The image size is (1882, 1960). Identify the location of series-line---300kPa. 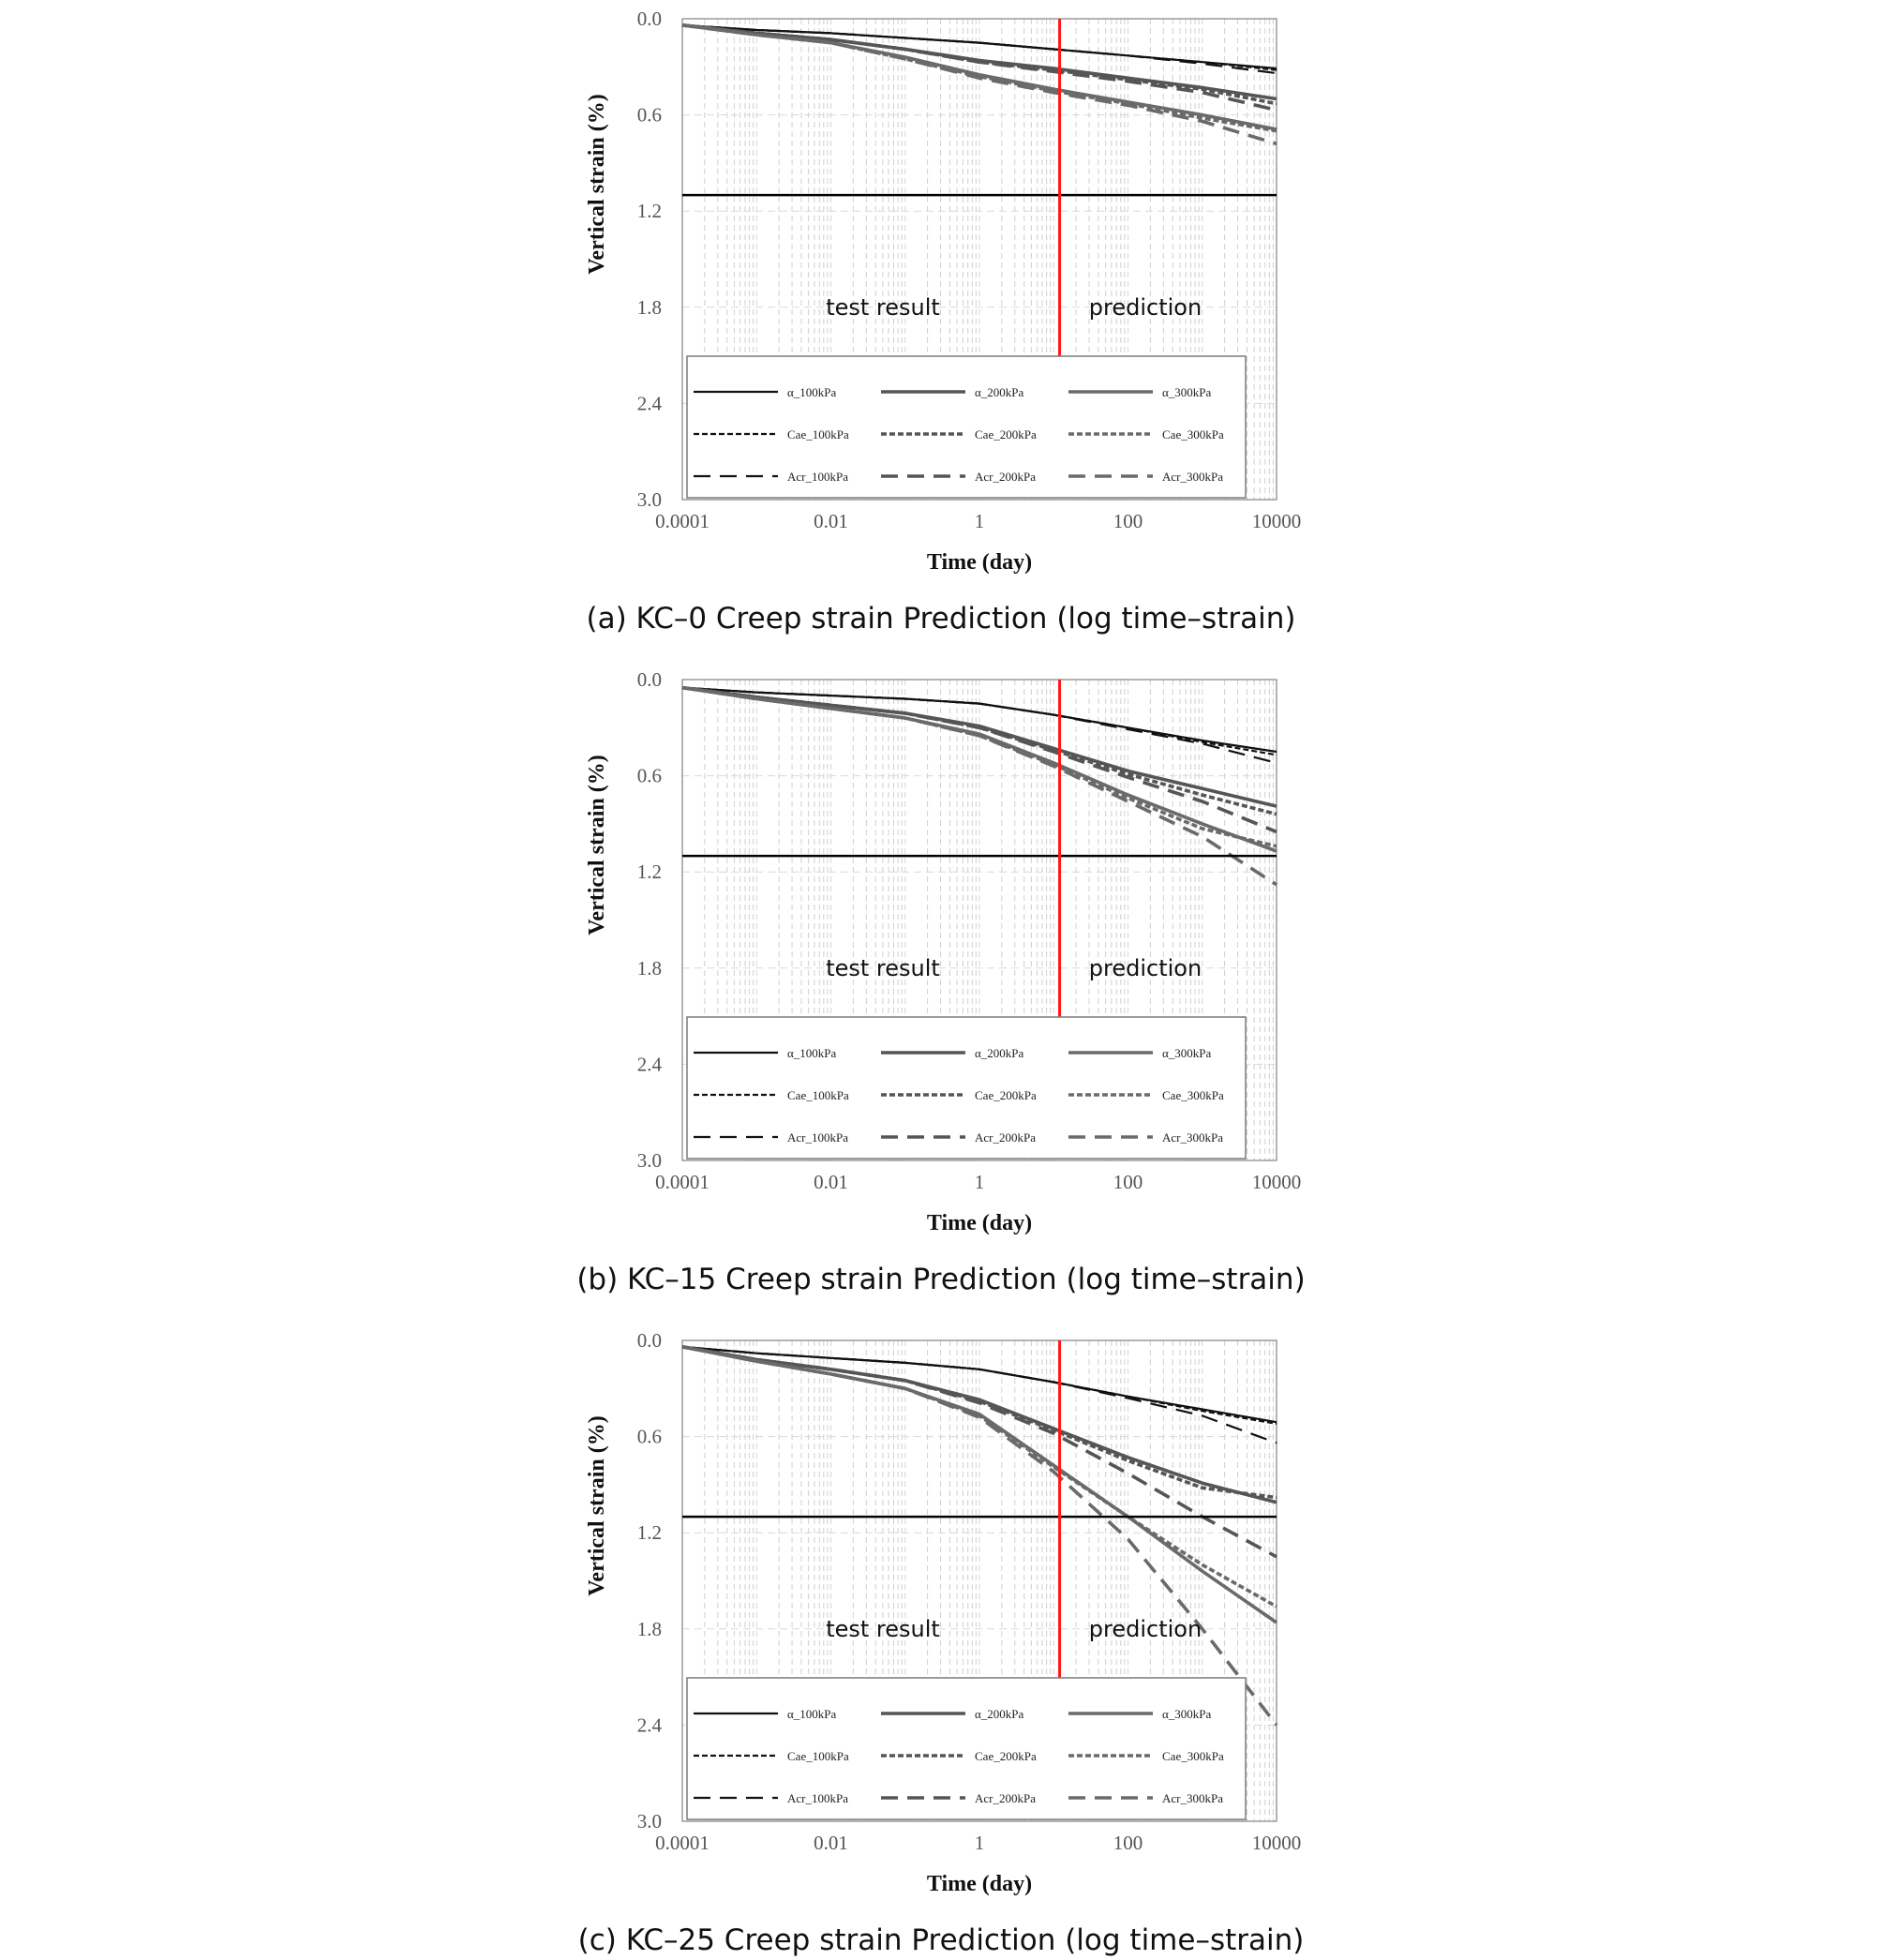
(979, 77).